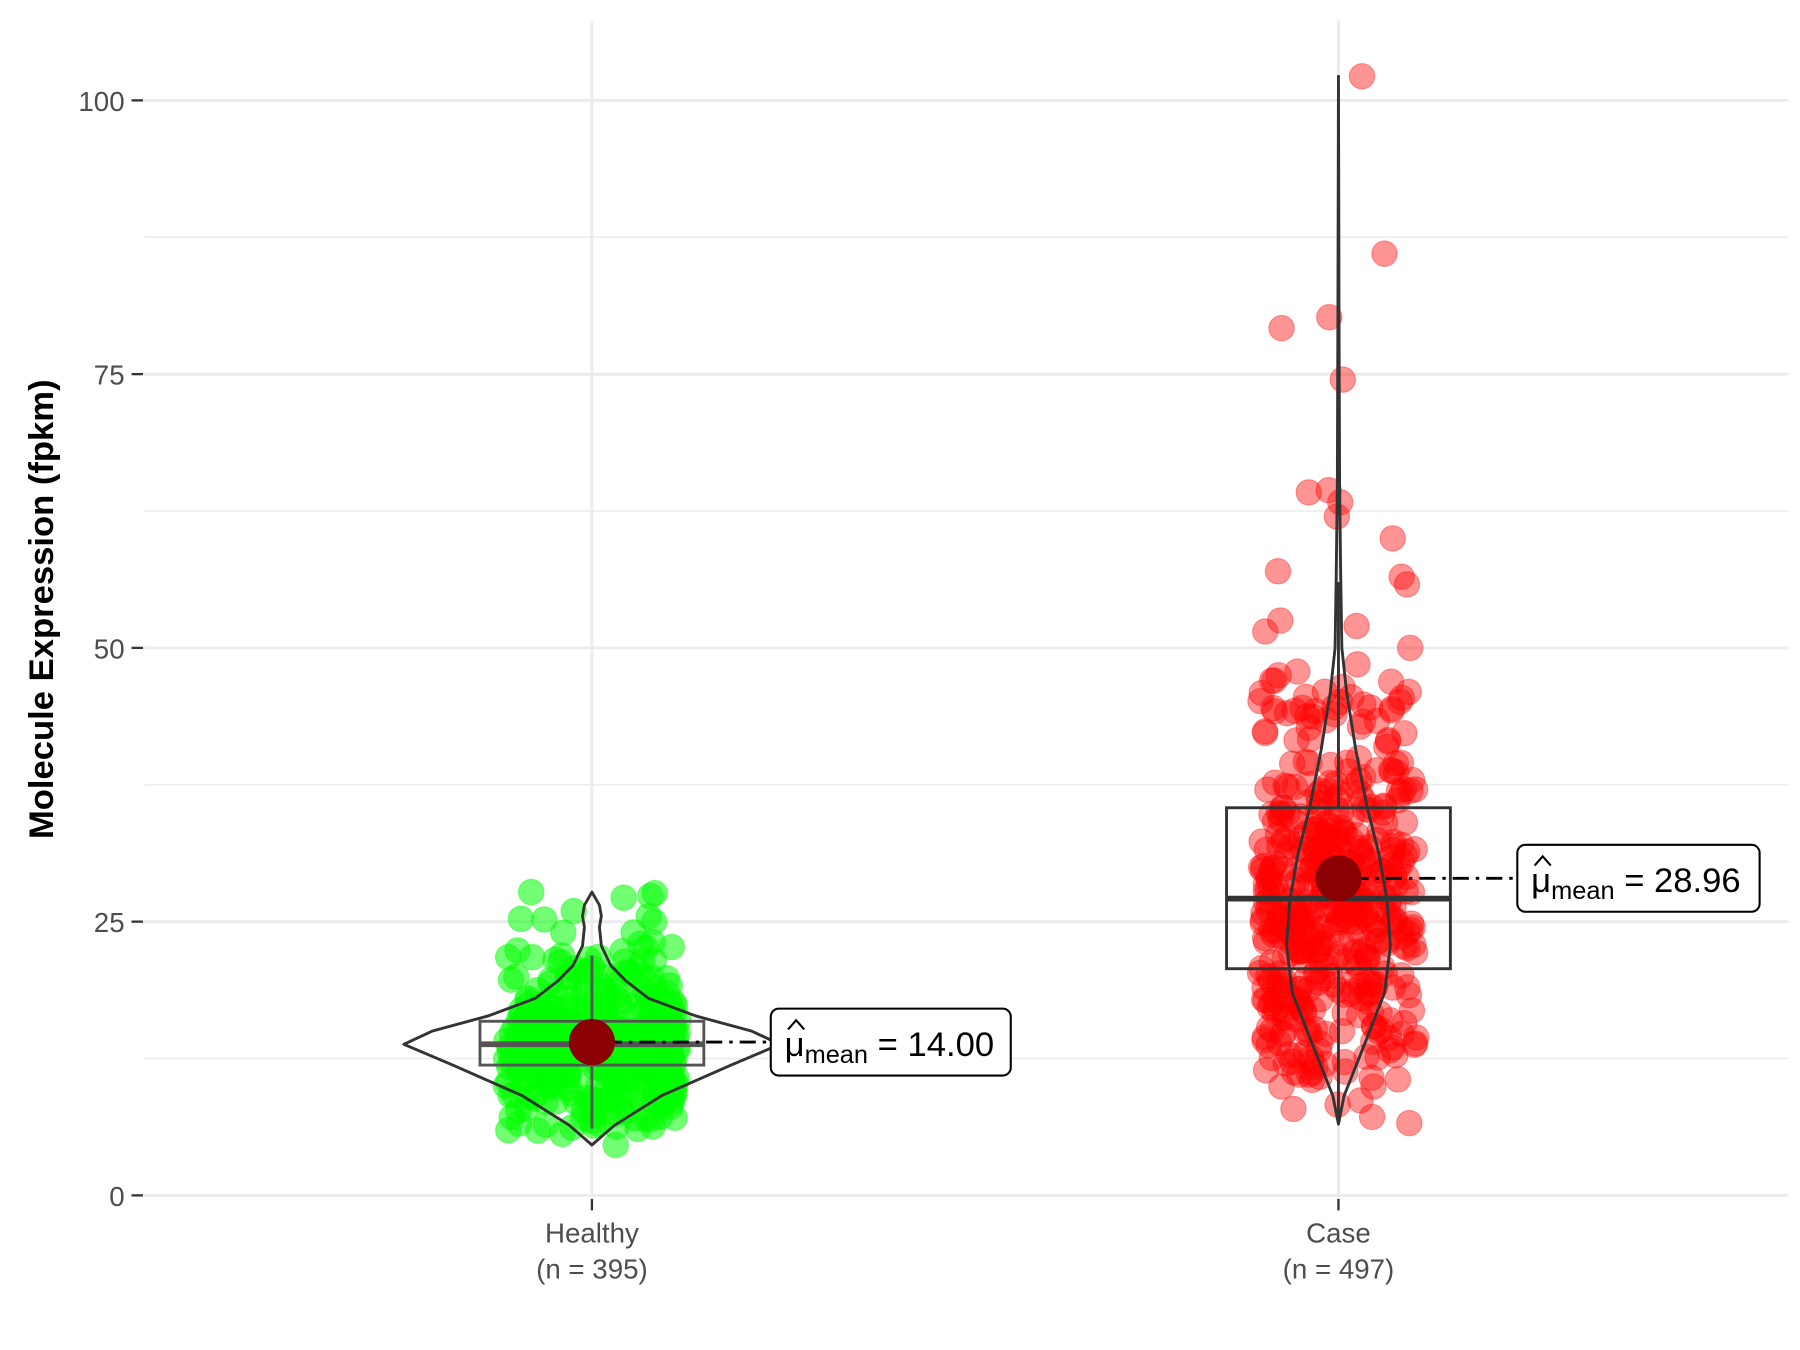 Image resolution: width=1800 pixels, height=1350 pixels. I want to click on y-axis: 0 25 50 75 100, so click(111, 649).